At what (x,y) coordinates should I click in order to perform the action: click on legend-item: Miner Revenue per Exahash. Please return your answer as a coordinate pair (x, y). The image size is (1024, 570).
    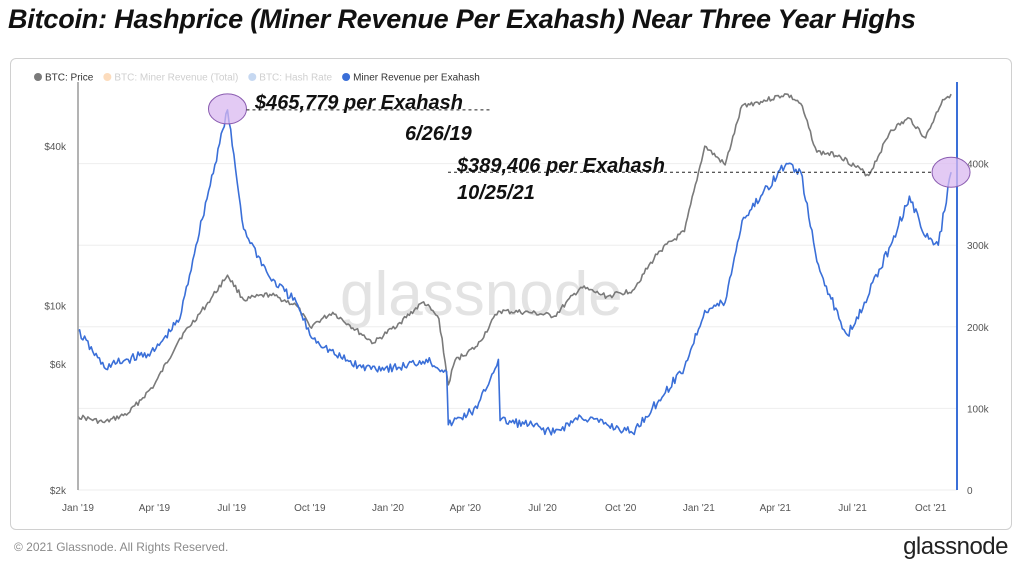
    Looking at the image, I should click on (411, 78).